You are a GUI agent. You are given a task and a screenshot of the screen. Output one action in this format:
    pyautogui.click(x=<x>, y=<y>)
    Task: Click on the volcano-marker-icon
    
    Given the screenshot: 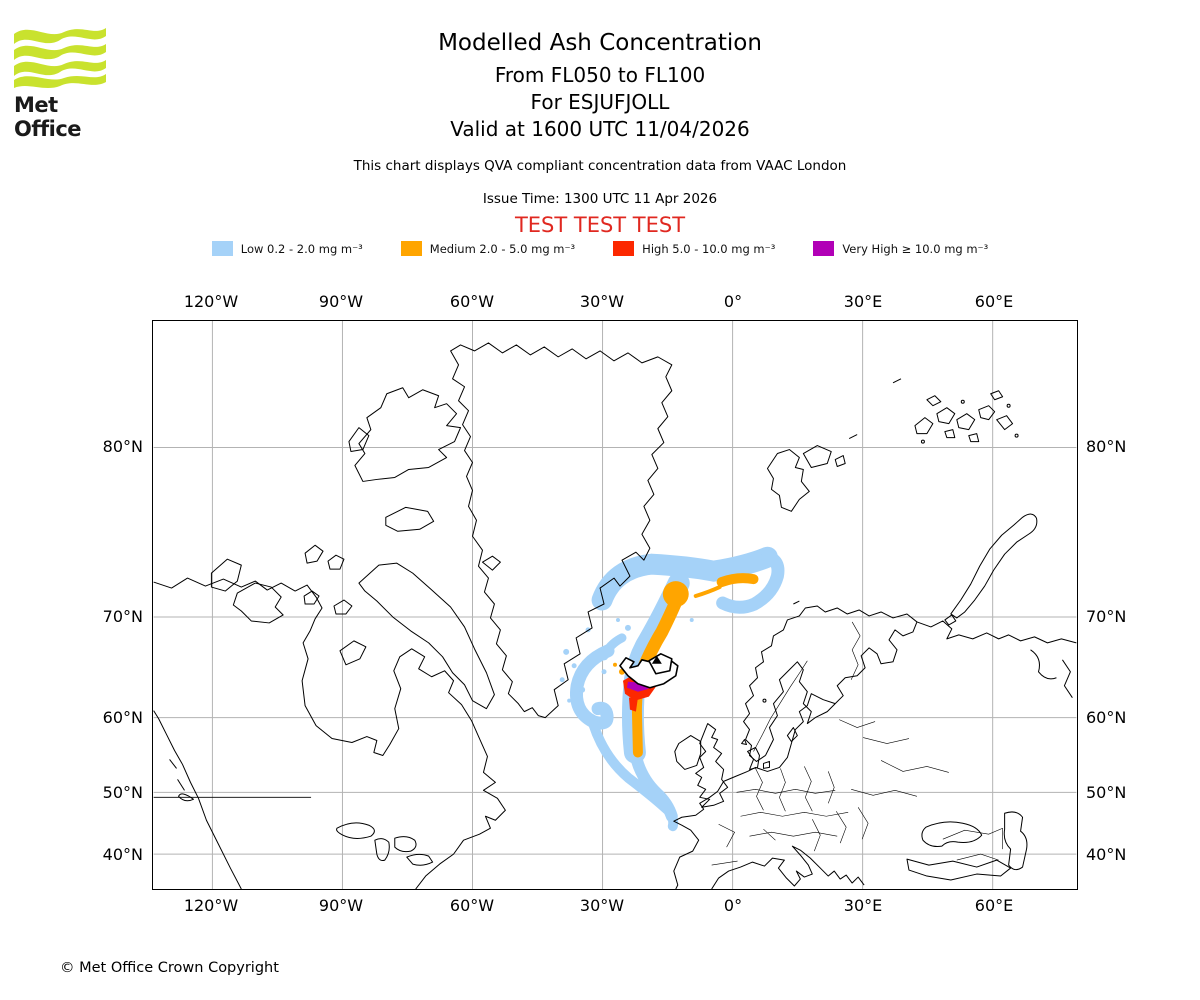 What is the action you would take?
    pyautogui.click(x=656, y=659)
    